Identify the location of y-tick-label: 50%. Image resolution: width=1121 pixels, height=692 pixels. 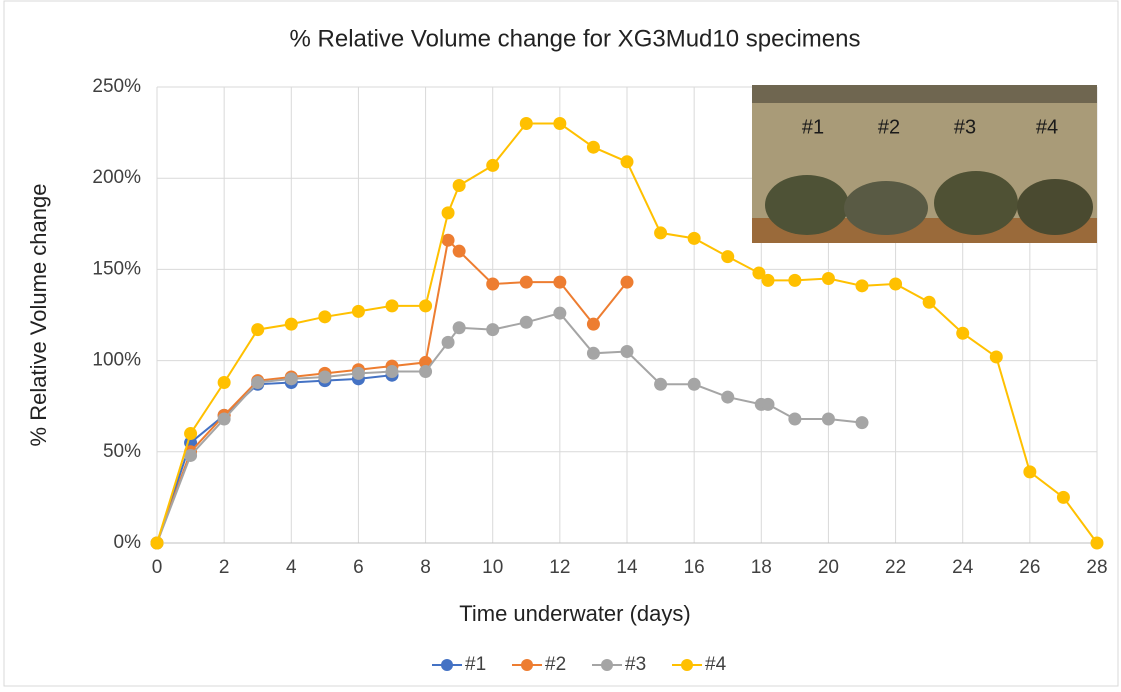
(122, 451).